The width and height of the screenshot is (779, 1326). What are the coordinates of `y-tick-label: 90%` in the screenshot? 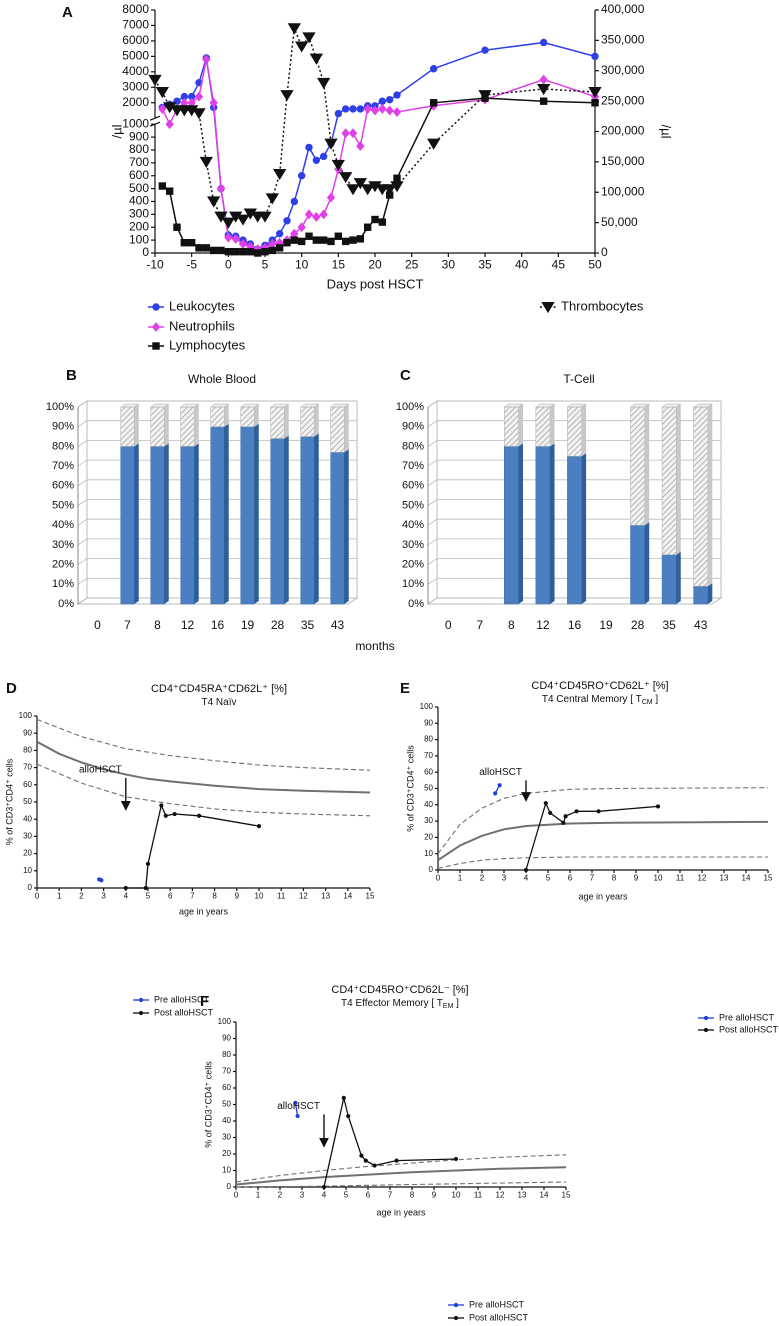 It's located at (413, 427).